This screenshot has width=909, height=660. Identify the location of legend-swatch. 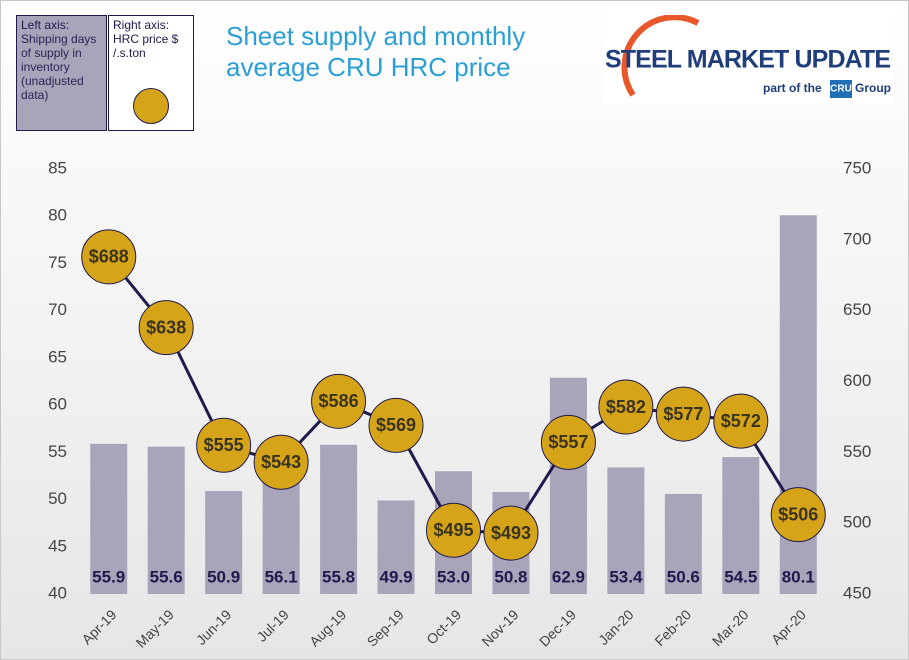
(151, 106).